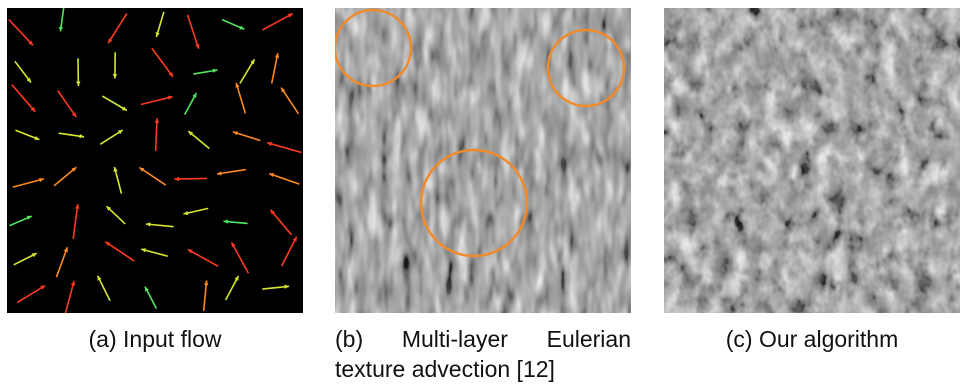  What do you see at coordinates (589, 339) in the screenshot?
I see `caption-b-word-2: Eulerian` at bounding box center [589, 339].